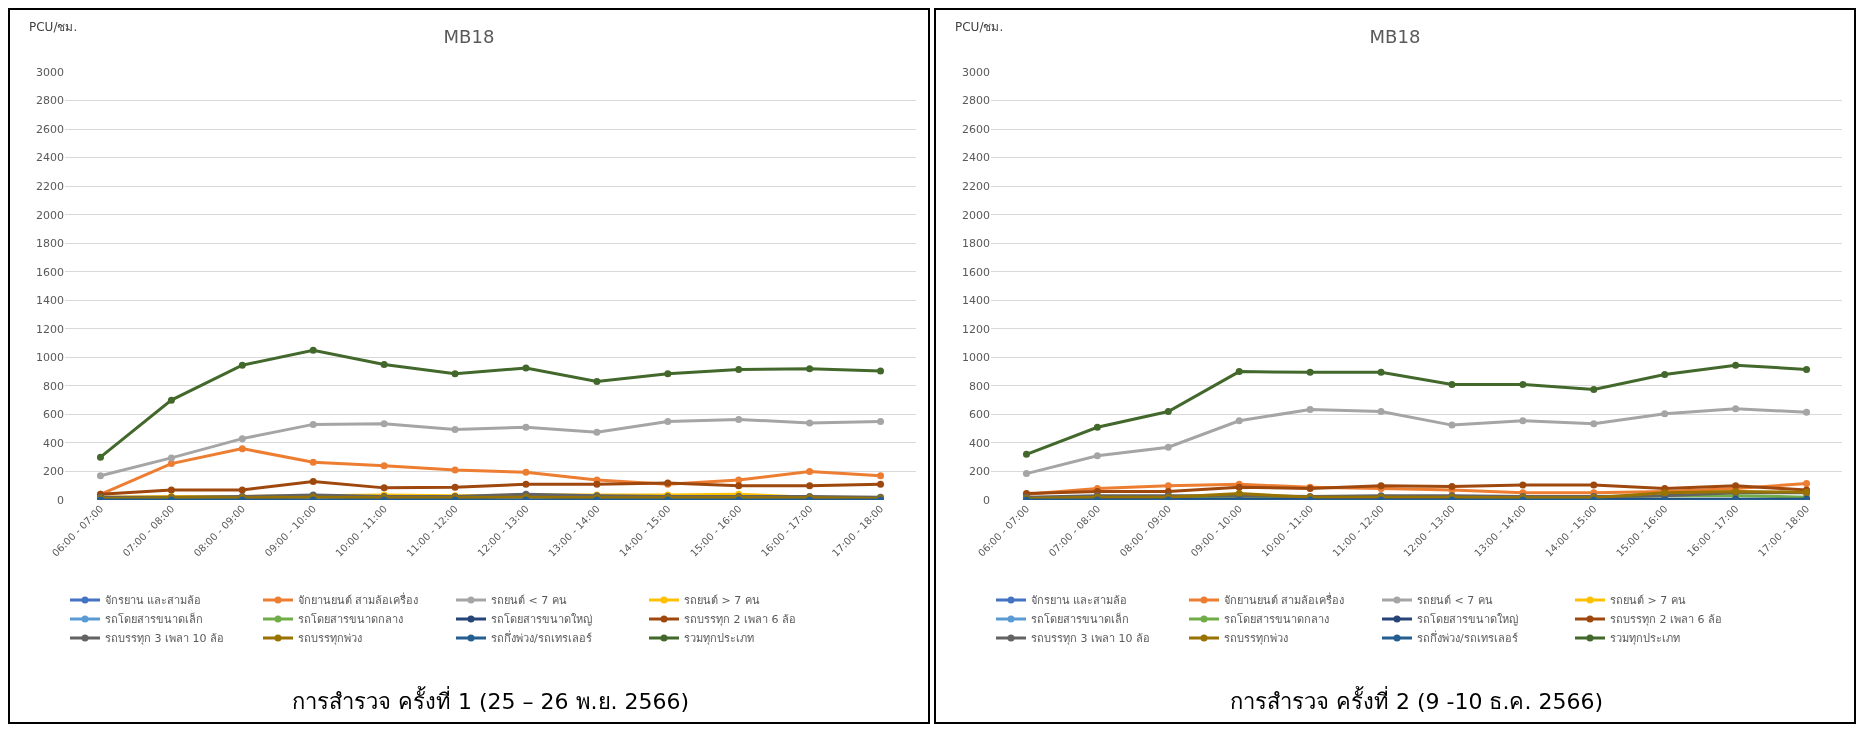  What do you see at coordinates (1417, 700) in the screenshot?
I see `text: การสำรวจ ครั้งที่ 2 (9 -10 ธ.ค. 2566)` at bounding box center [1417, 700].